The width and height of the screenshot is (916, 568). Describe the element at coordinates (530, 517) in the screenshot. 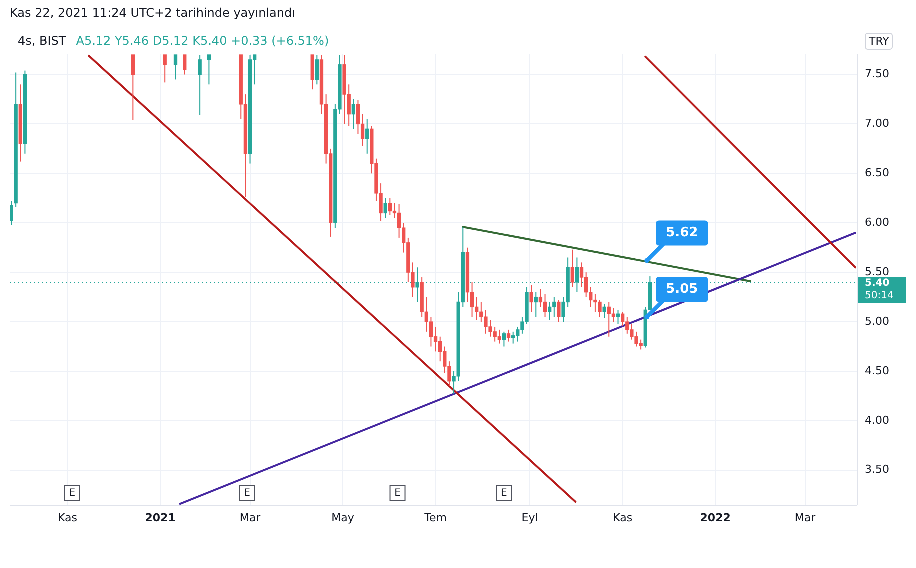

I see `x-tick-label: Eyl` at that location.